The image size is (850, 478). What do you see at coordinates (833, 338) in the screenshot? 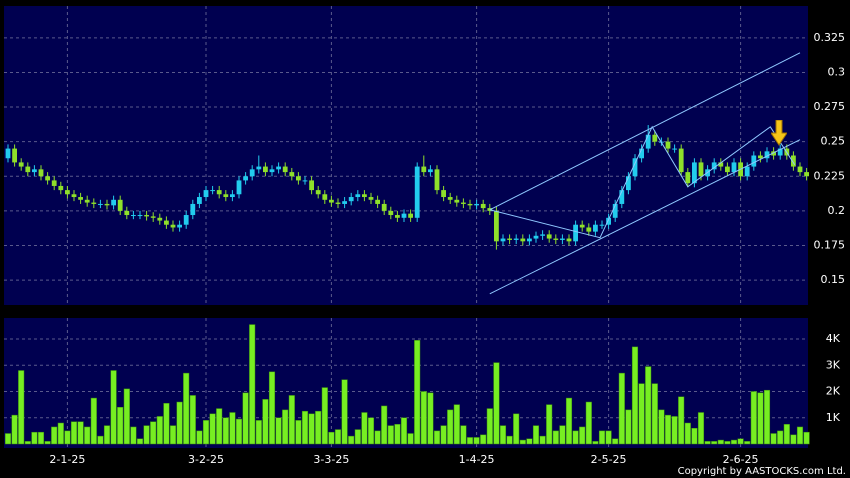
I see `volume-tick-label: 4K` at bounding box center [833, 338].